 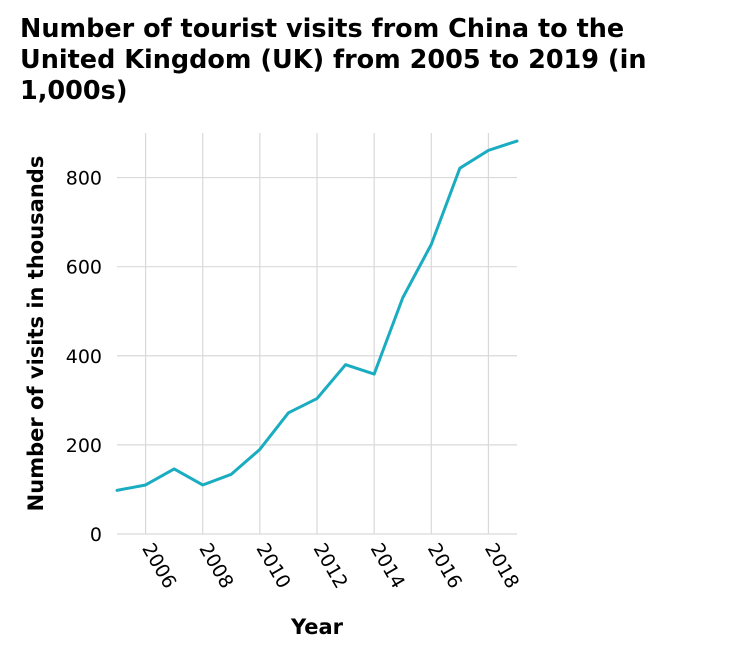 I want to click on x-tick-label: 2012, so click(x=330, y=566).